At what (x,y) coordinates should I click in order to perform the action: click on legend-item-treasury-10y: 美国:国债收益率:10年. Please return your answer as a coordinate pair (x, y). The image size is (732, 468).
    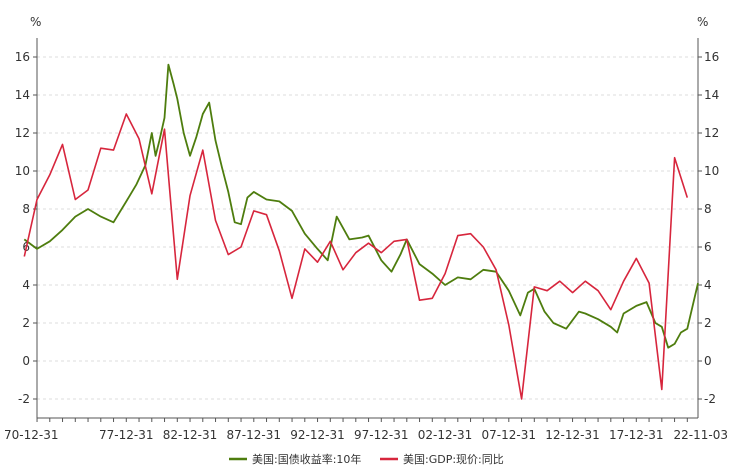
    Looking at the image, I should click on (295, 459).